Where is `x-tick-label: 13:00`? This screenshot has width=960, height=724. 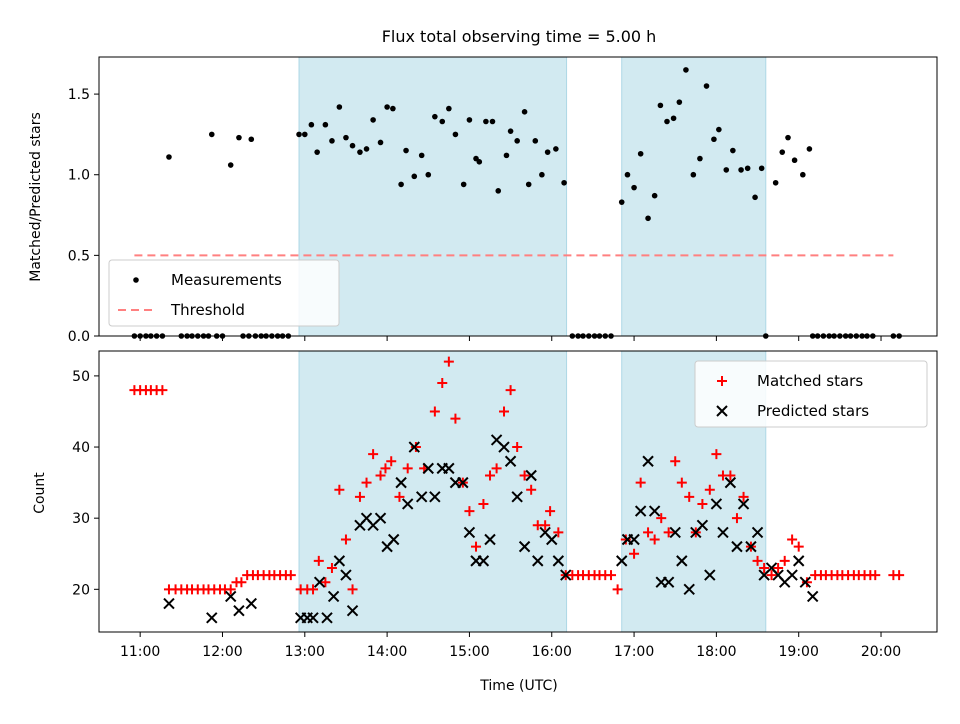
x-tick-label: 13:00 is located at coordinates (305, 652).